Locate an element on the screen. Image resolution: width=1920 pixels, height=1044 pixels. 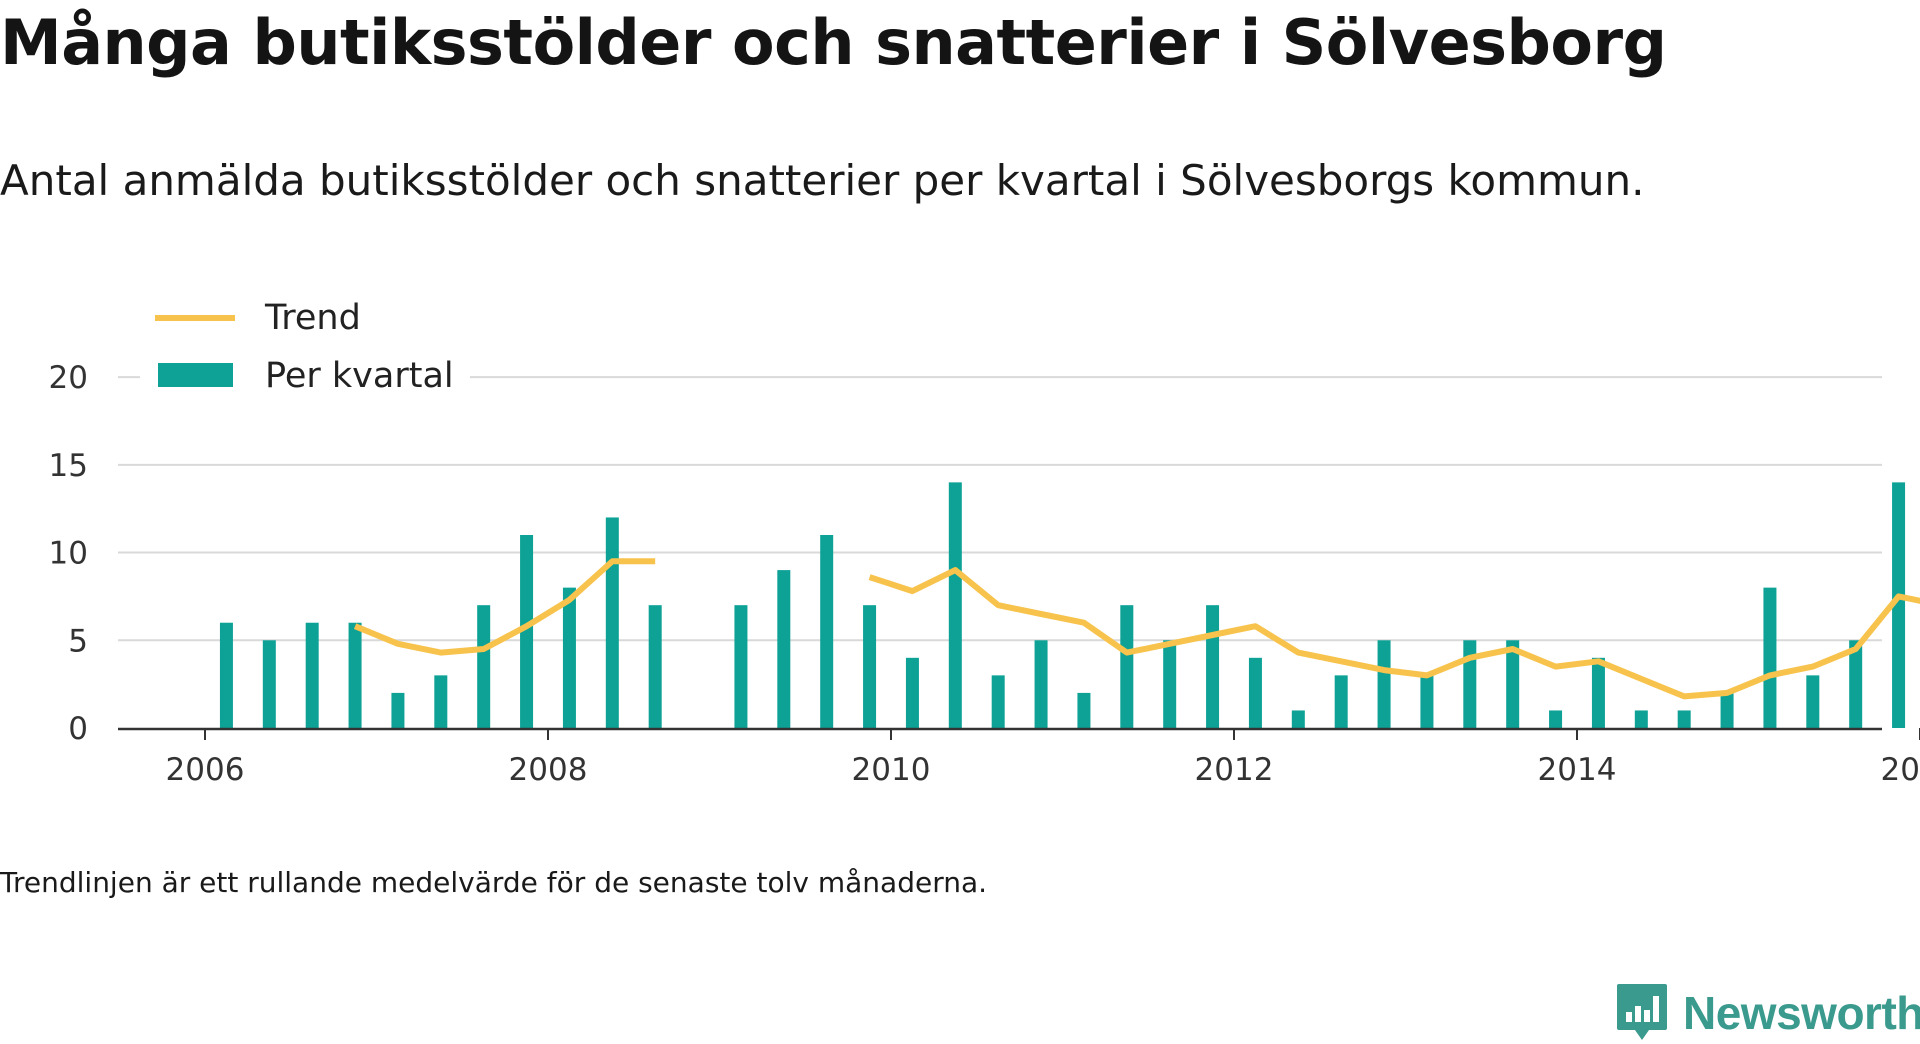
x-tick-label: 2006 is located at coordinates (205, 770).